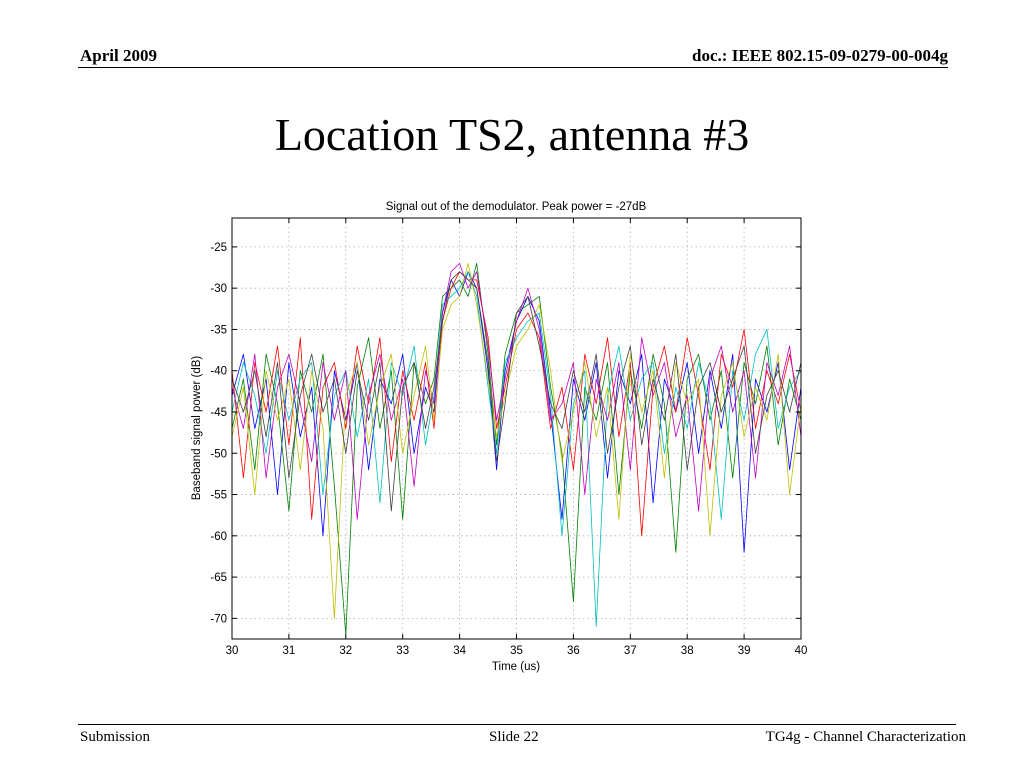 This screenshot has height=768, width=1024. What do you see at coordinates (218, 372) in the screenshot?
I see `y-tick-label: -40` at bounding box center [218, 372].